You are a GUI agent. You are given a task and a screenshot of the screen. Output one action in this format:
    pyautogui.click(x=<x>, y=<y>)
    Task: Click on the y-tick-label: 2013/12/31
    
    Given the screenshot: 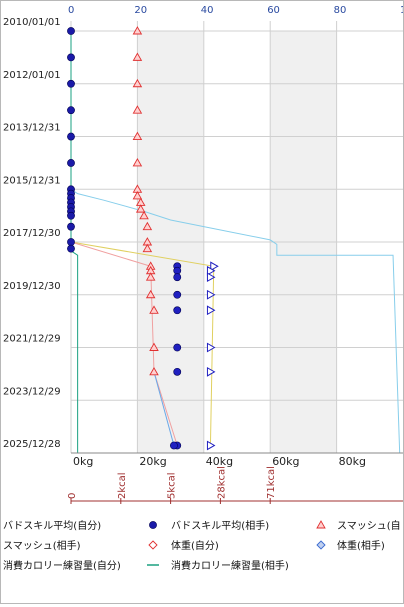 What is the action you would take?
    pyautogui.click(x=32, y=128)
    